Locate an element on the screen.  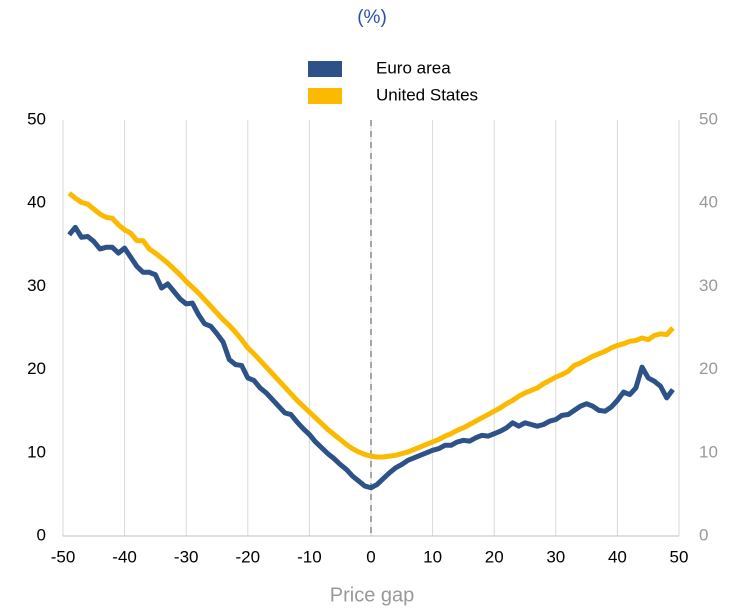
y2-tick-label: 30 is located at coordinates (708, 285).